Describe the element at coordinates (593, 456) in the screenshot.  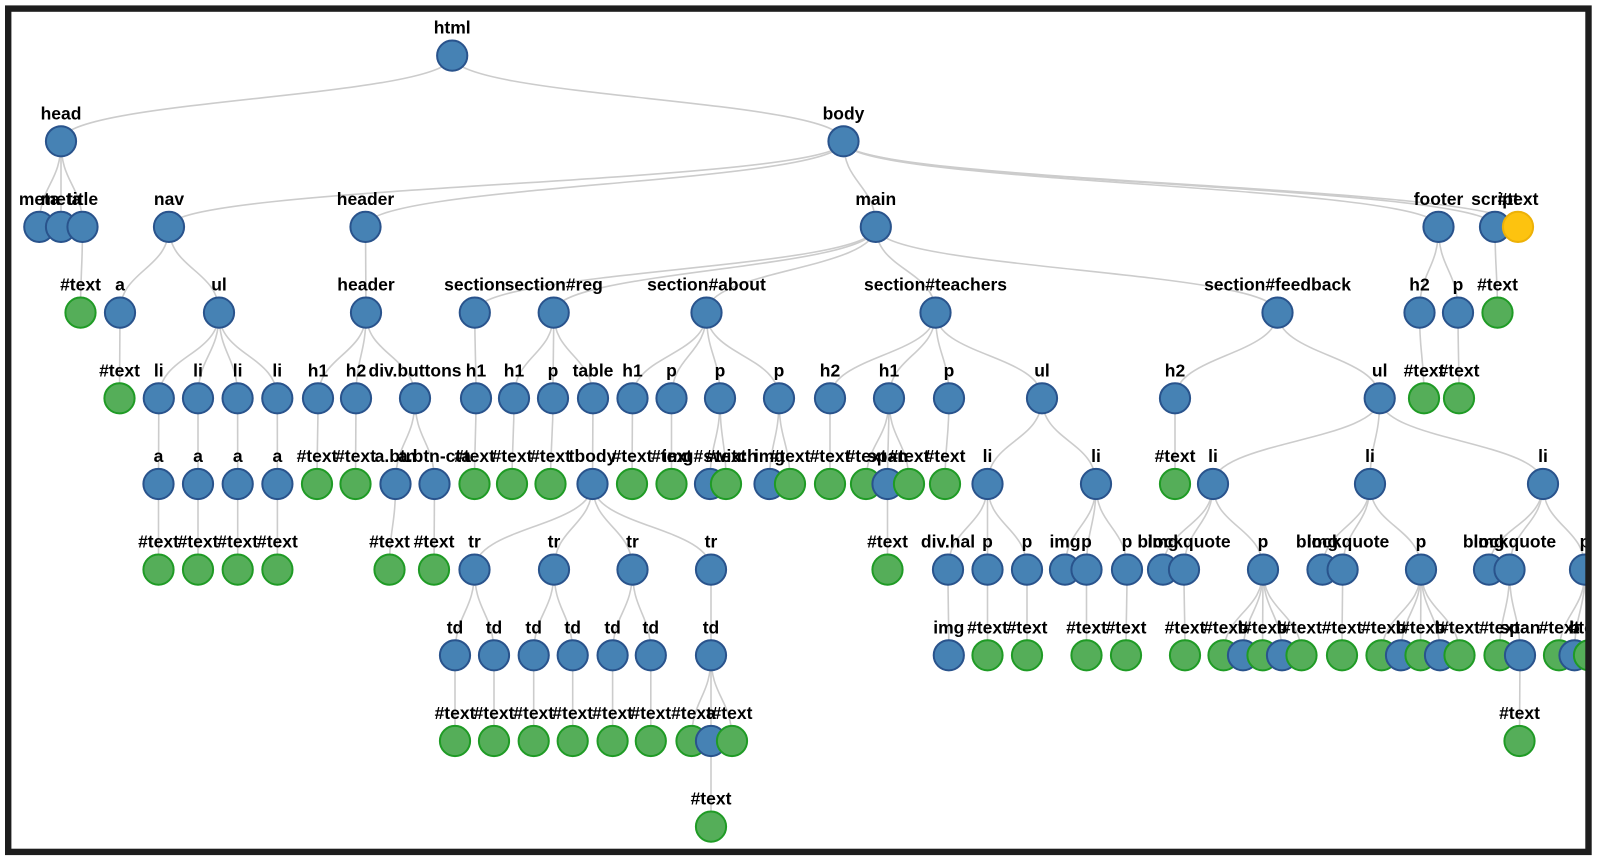
I see `svg-text: tbody` at that location.